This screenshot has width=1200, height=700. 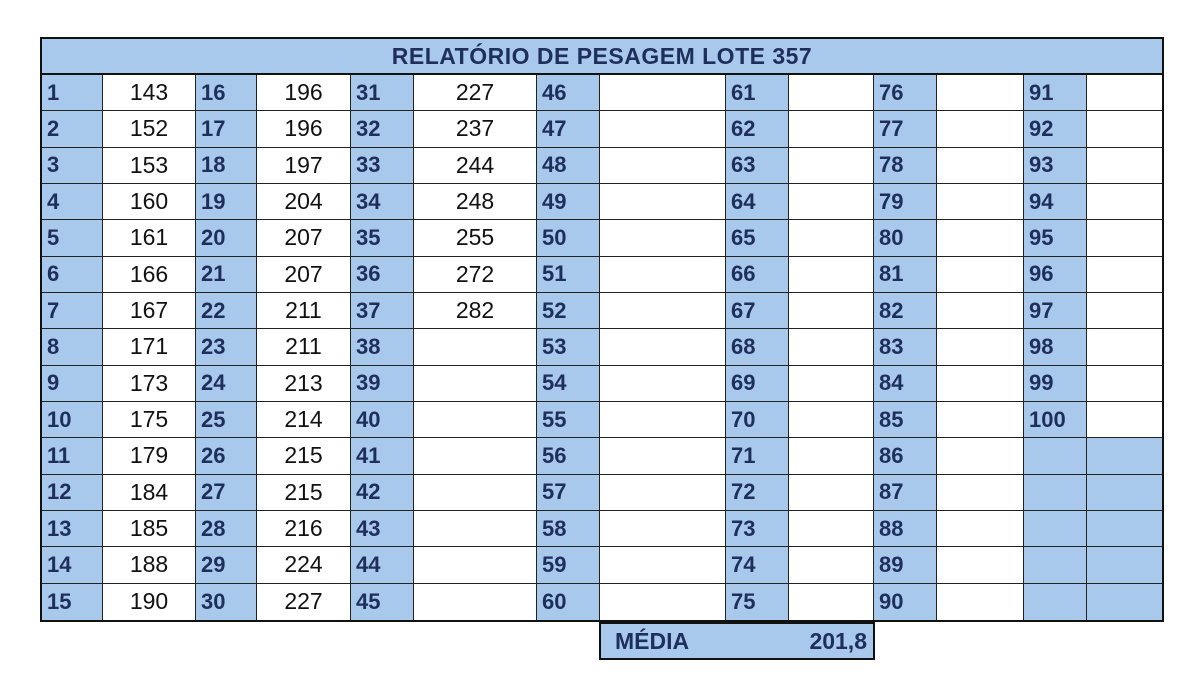 I want to click on lot-number-cell: 96, so click(x=1055, y=274).